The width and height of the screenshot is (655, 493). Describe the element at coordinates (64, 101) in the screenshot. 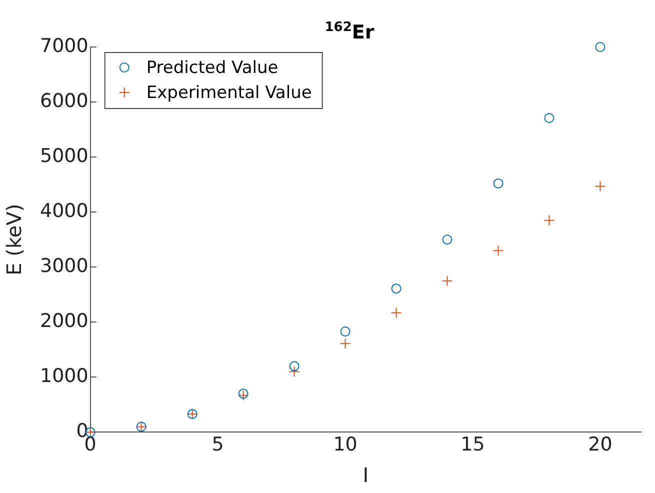

I see `y-tick-label: 6000` at that location.